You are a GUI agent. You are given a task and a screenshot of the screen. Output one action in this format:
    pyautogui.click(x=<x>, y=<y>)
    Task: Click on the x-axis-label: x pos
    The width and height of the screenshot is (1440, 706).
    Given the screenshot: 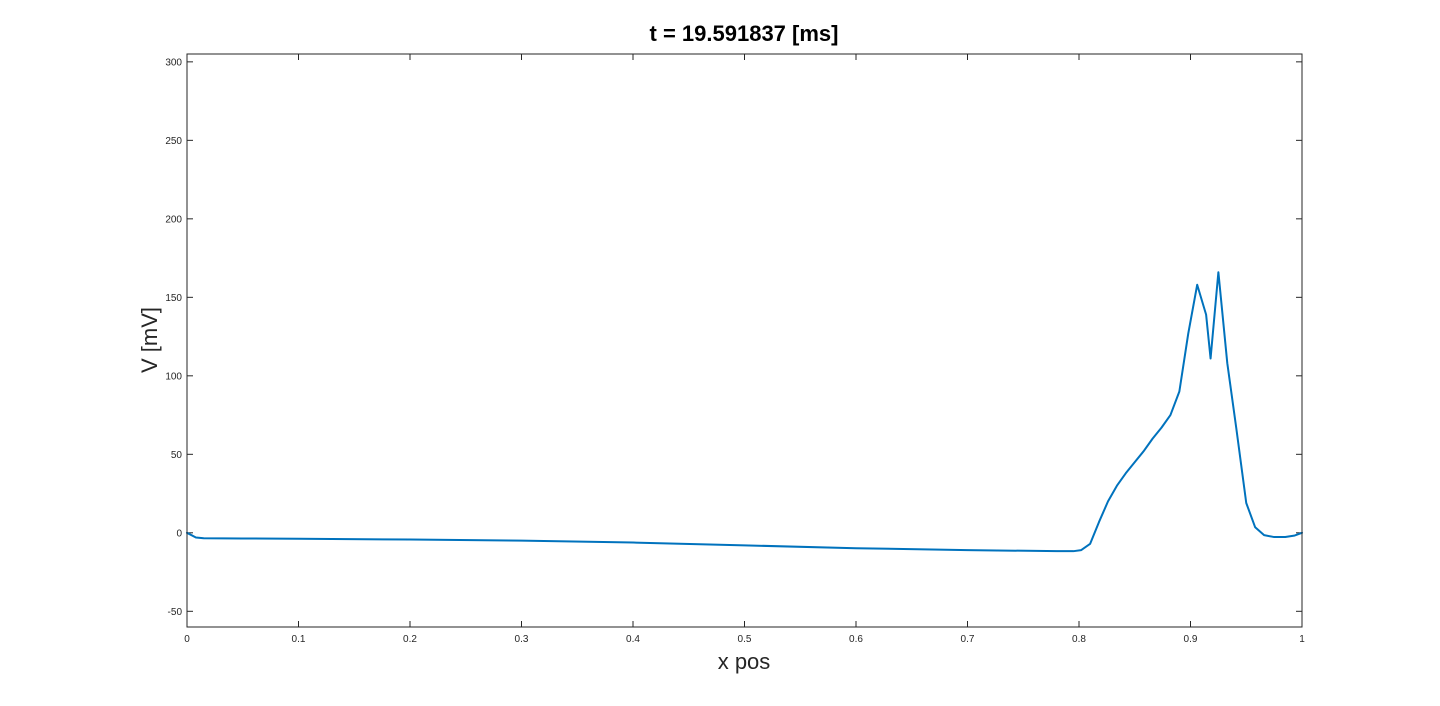 What is the action you would take?
    pyautogui.click(x=744, y=661)
    